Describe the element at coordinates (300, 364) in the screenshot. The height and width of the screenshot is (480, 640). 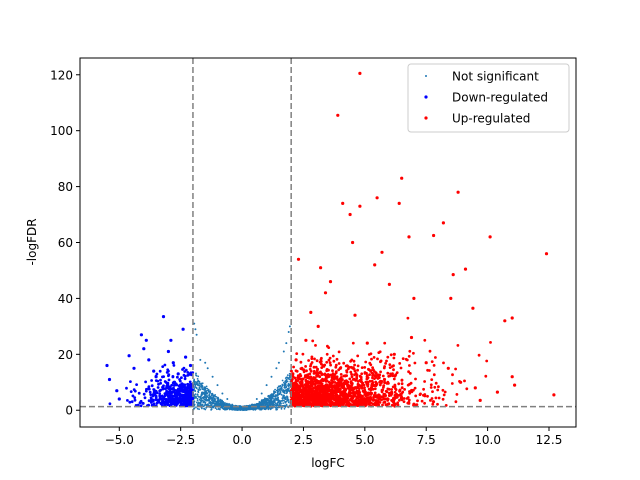
I see `density-bulk` at that location.